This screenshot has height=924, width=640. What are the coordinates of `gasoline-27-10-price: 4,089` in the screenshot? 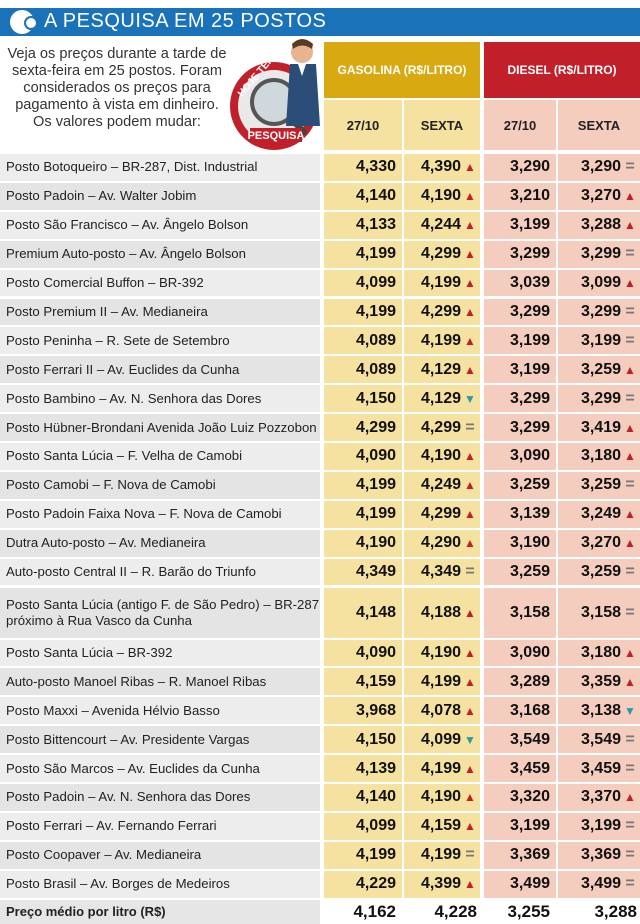 It's located at (363, 341).